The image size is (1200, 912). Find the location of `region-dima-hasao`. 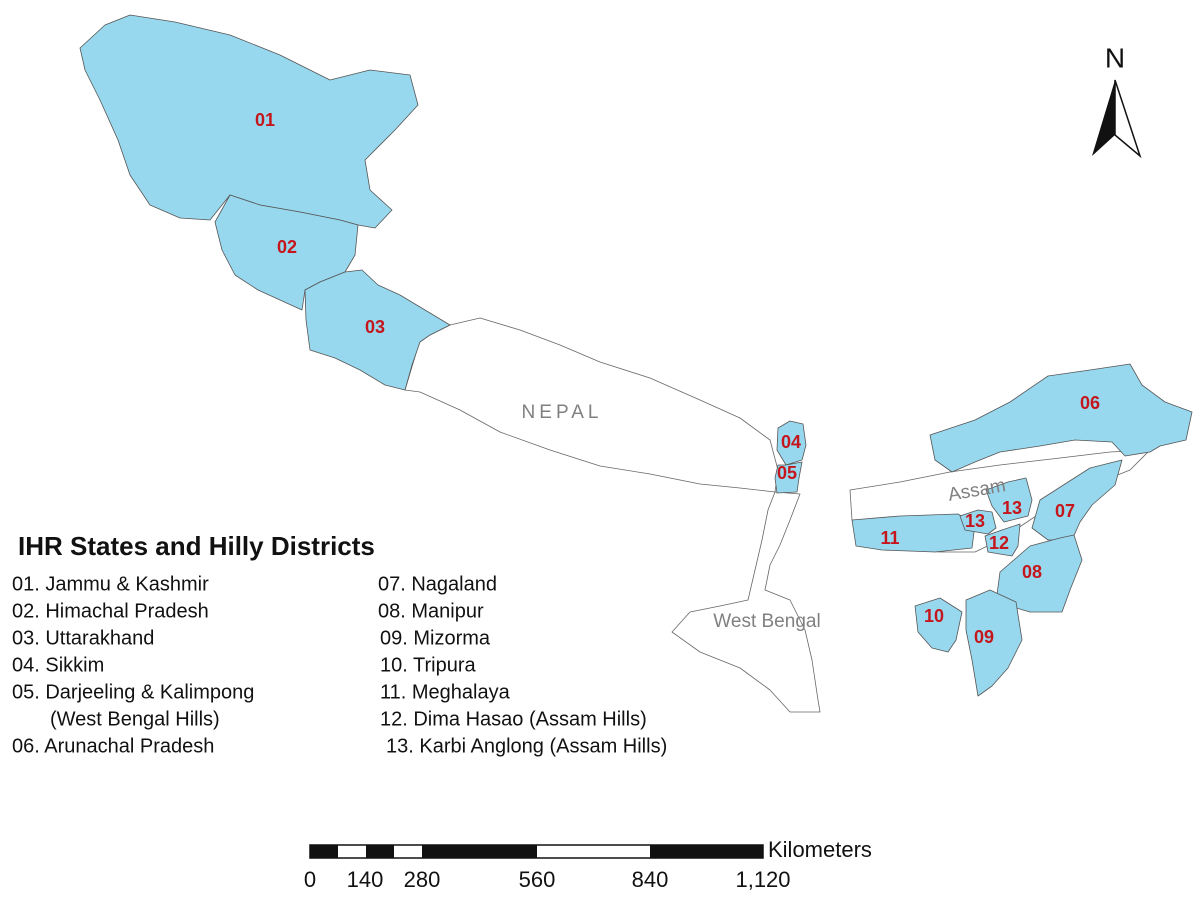

region-dima-hasao is located at coordinates (1002, 540).